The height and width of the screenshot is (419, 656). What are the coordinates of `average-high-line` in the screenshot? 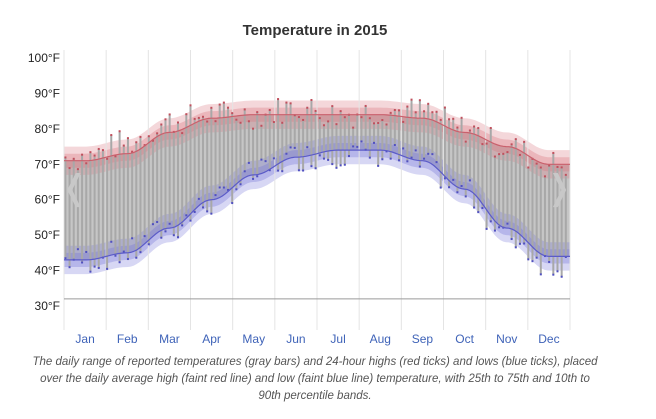 It's located at (317, 139).